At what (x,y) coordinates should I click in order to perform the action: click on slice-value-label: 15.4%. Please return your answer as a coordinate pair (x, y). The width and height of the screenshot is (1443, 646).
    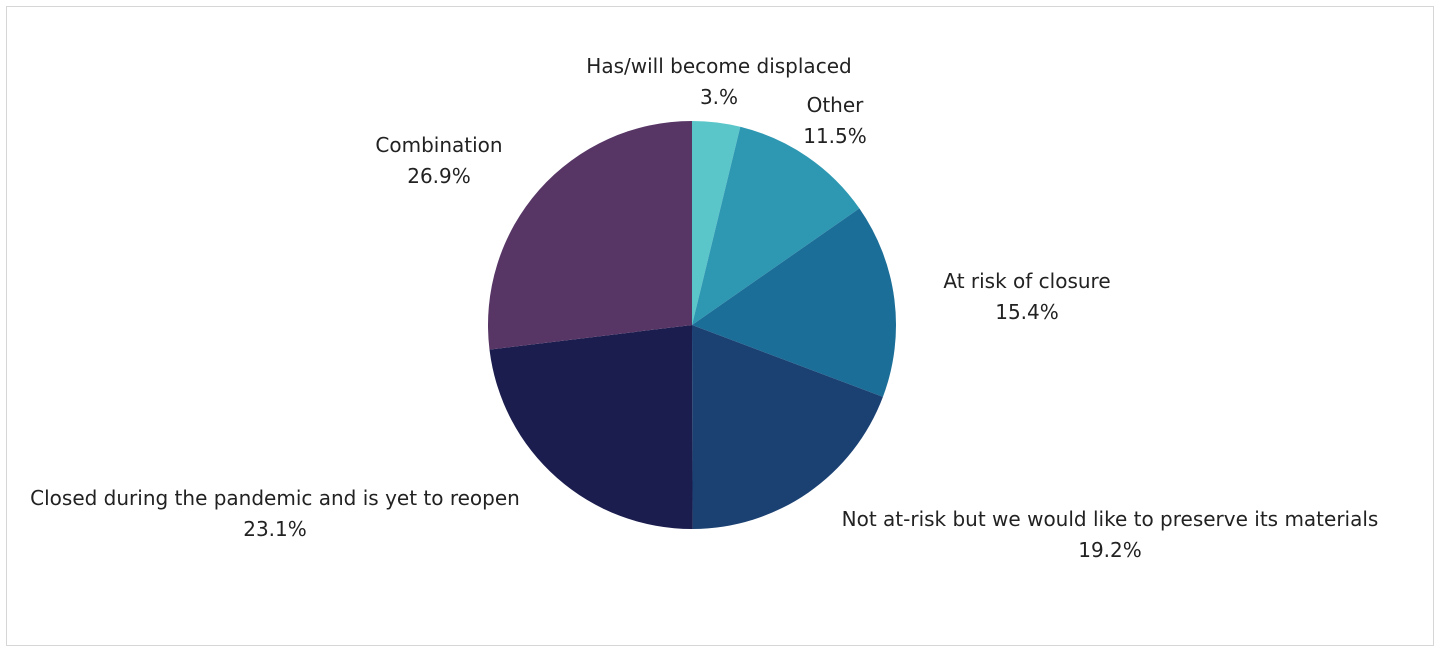
    Looking at the image, I should click on (1027, 312).